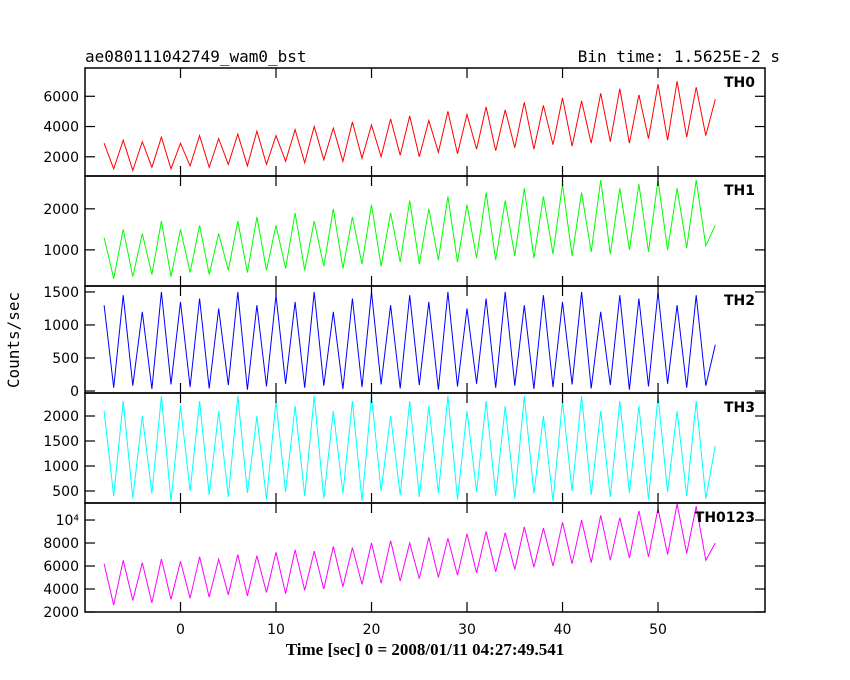 The image size is (850, 680). Describe the element at coordinates (74, 392) in the screenshot. I see `y-tick-label: 0` at that location.